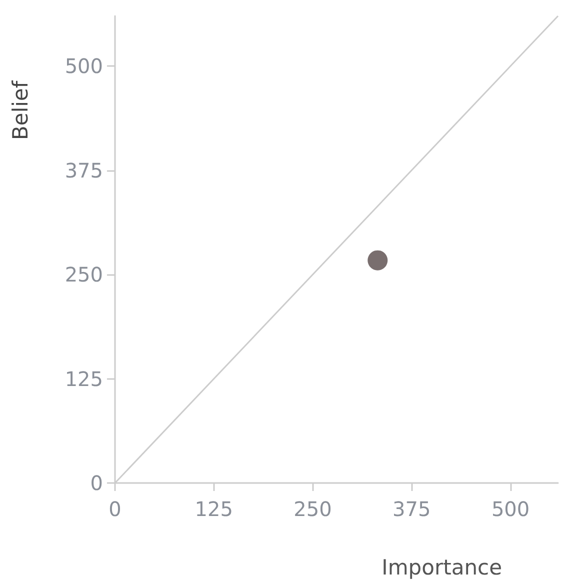 This screenshot has width=577, height=584. What do you see at coordinates (411, 509) in the screenshot?
I see `x-tick-label: 375` at bounding box center [411, 509].